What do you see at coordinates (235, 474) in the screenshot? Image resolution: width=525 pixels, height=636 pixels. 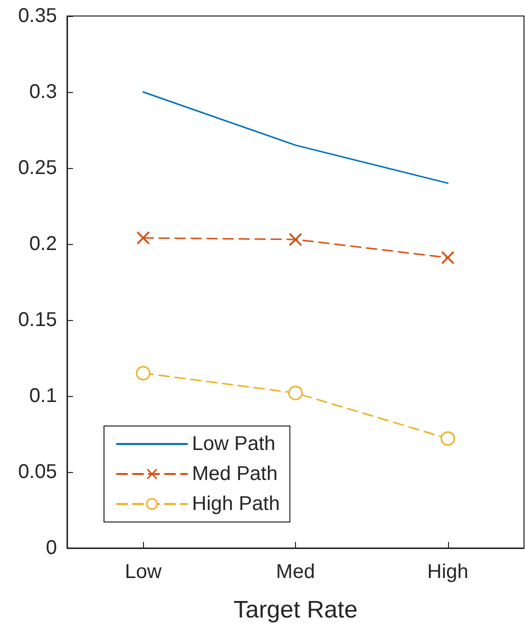 I see `legend-label: Med Path` at bounding box center [235, 474].